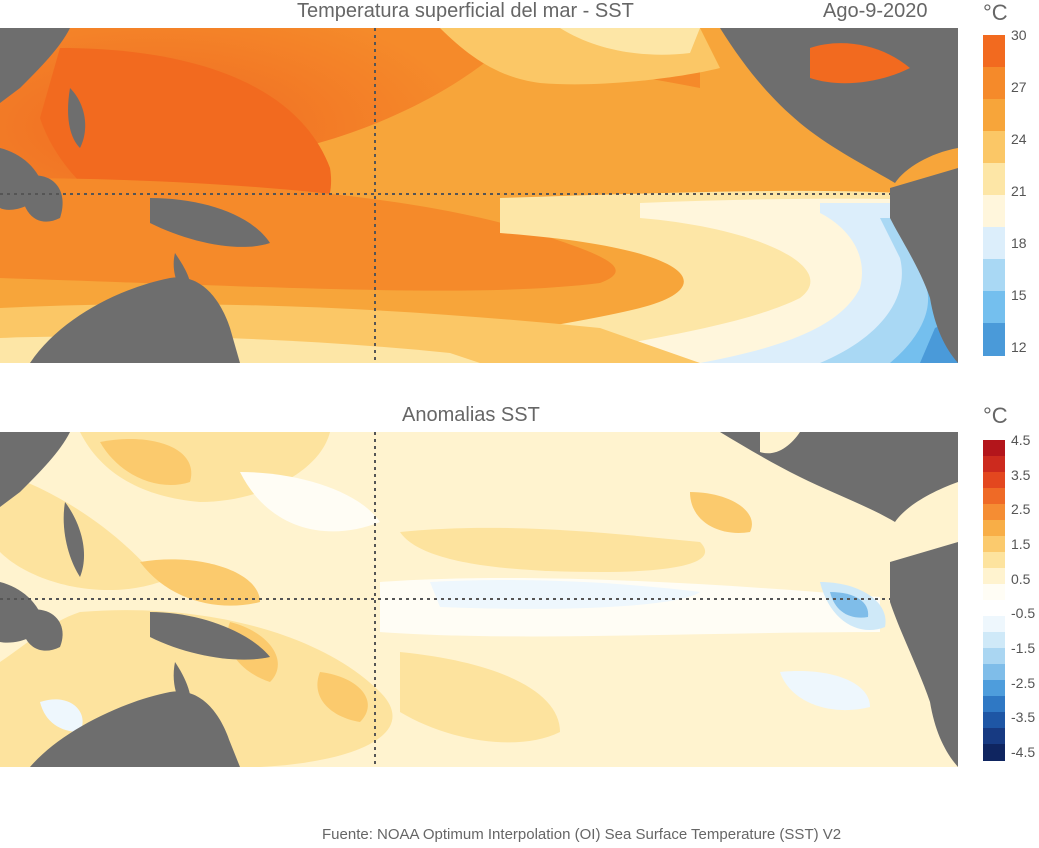 This screenshot has width=1039, height=848. I want to click on sst-colorbar-tick: 21, so click(1019, 191).